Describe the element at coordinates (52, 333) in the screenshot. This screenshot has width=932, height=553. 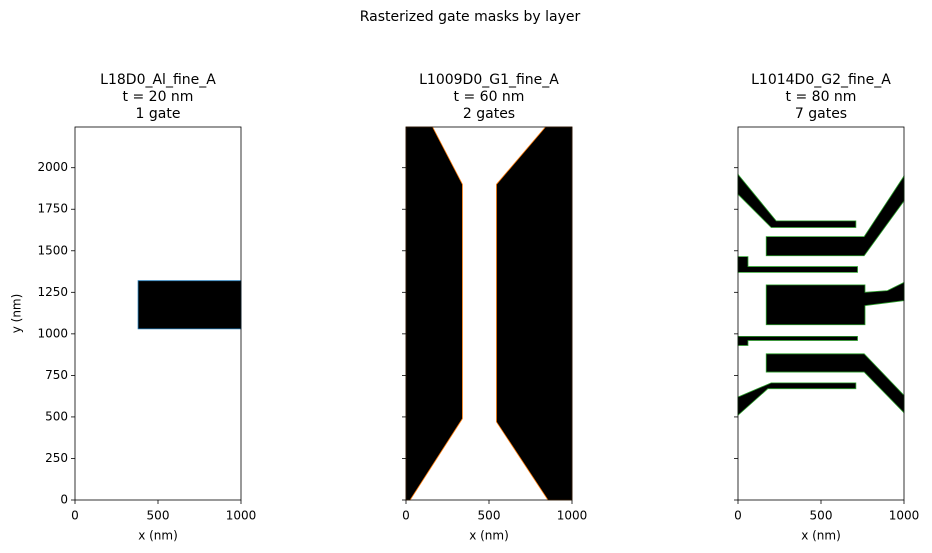
I see `y-tick-label: 1000` at that location.